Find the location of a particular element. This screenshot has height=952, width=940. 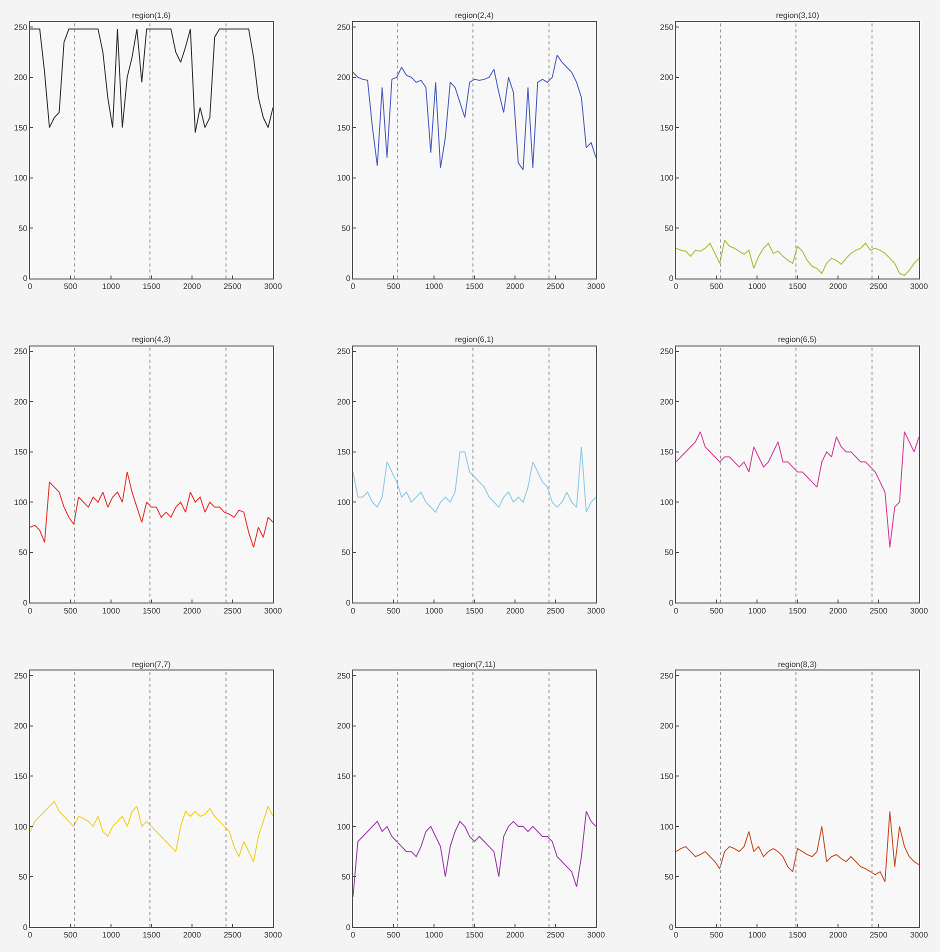

chart-title: region(6,1) is located at coordinates (474, 339).